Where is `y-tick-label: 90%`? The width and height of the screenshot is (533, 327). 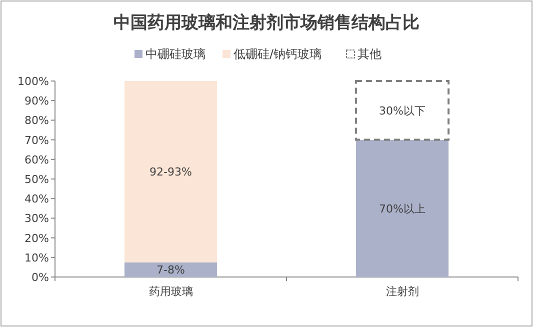
y-tick-label: 90% is located at coordinates (36, 101).